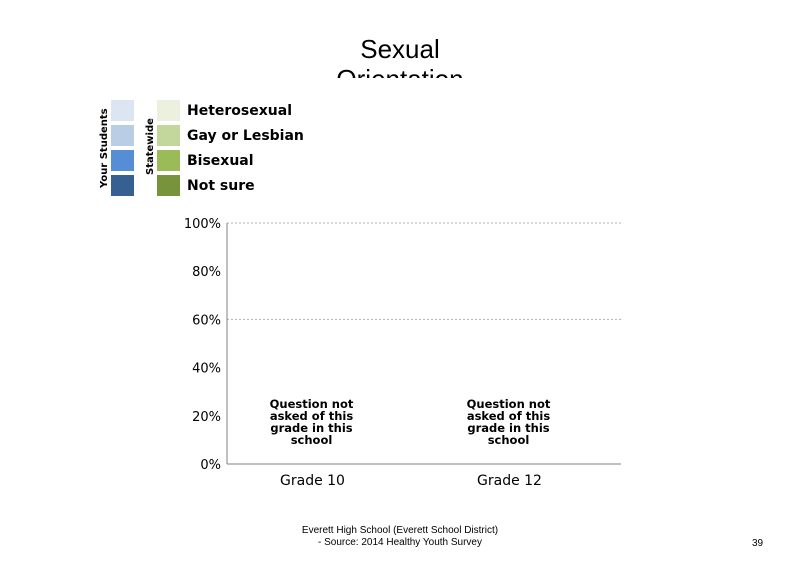  Describe the element at coordinates (758, 543) in the screenshot. I see `page-number: 39` at that location.